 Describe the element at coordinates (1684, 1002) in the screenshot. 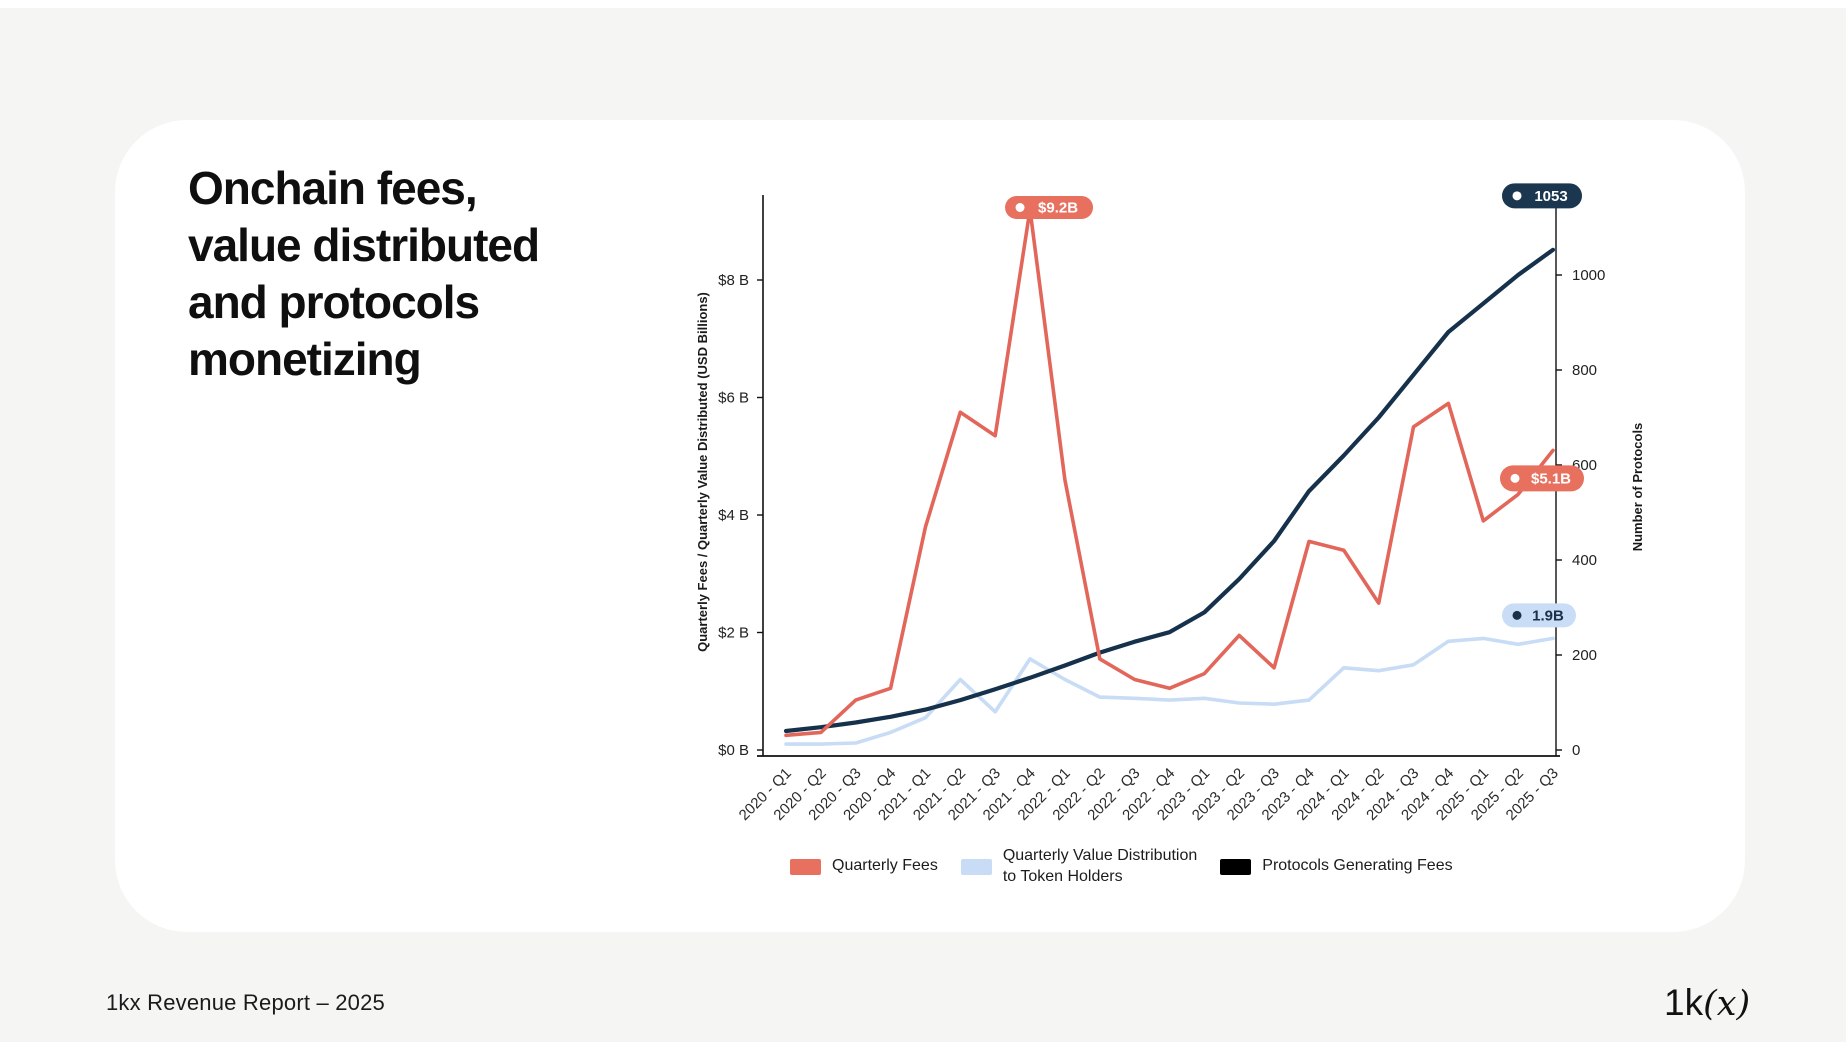

I see `logo-text: 1k` at that location.